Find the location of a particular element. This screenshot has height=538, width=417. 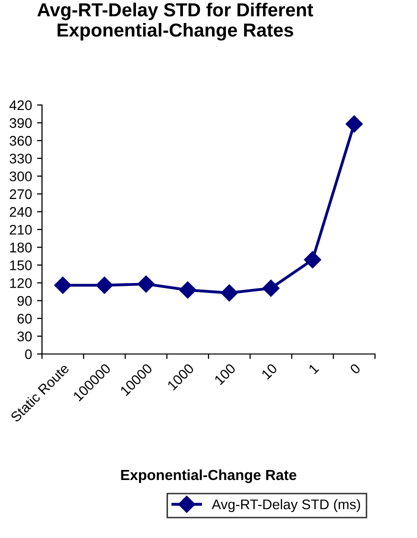

y-tick-label: 240 is located at coordinates (21, 212).